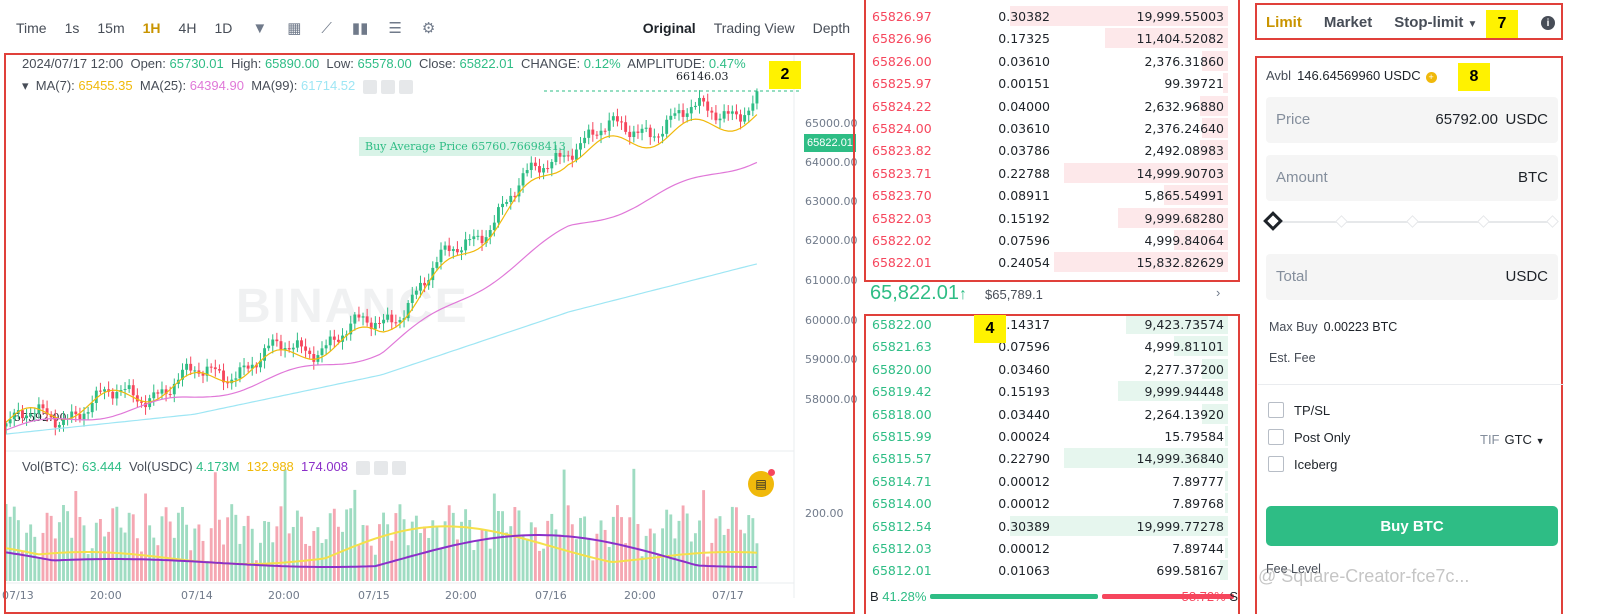  Describe the element at coordinates (1348, 22) in the screenshot. I see `tab-market: Market` at that location.